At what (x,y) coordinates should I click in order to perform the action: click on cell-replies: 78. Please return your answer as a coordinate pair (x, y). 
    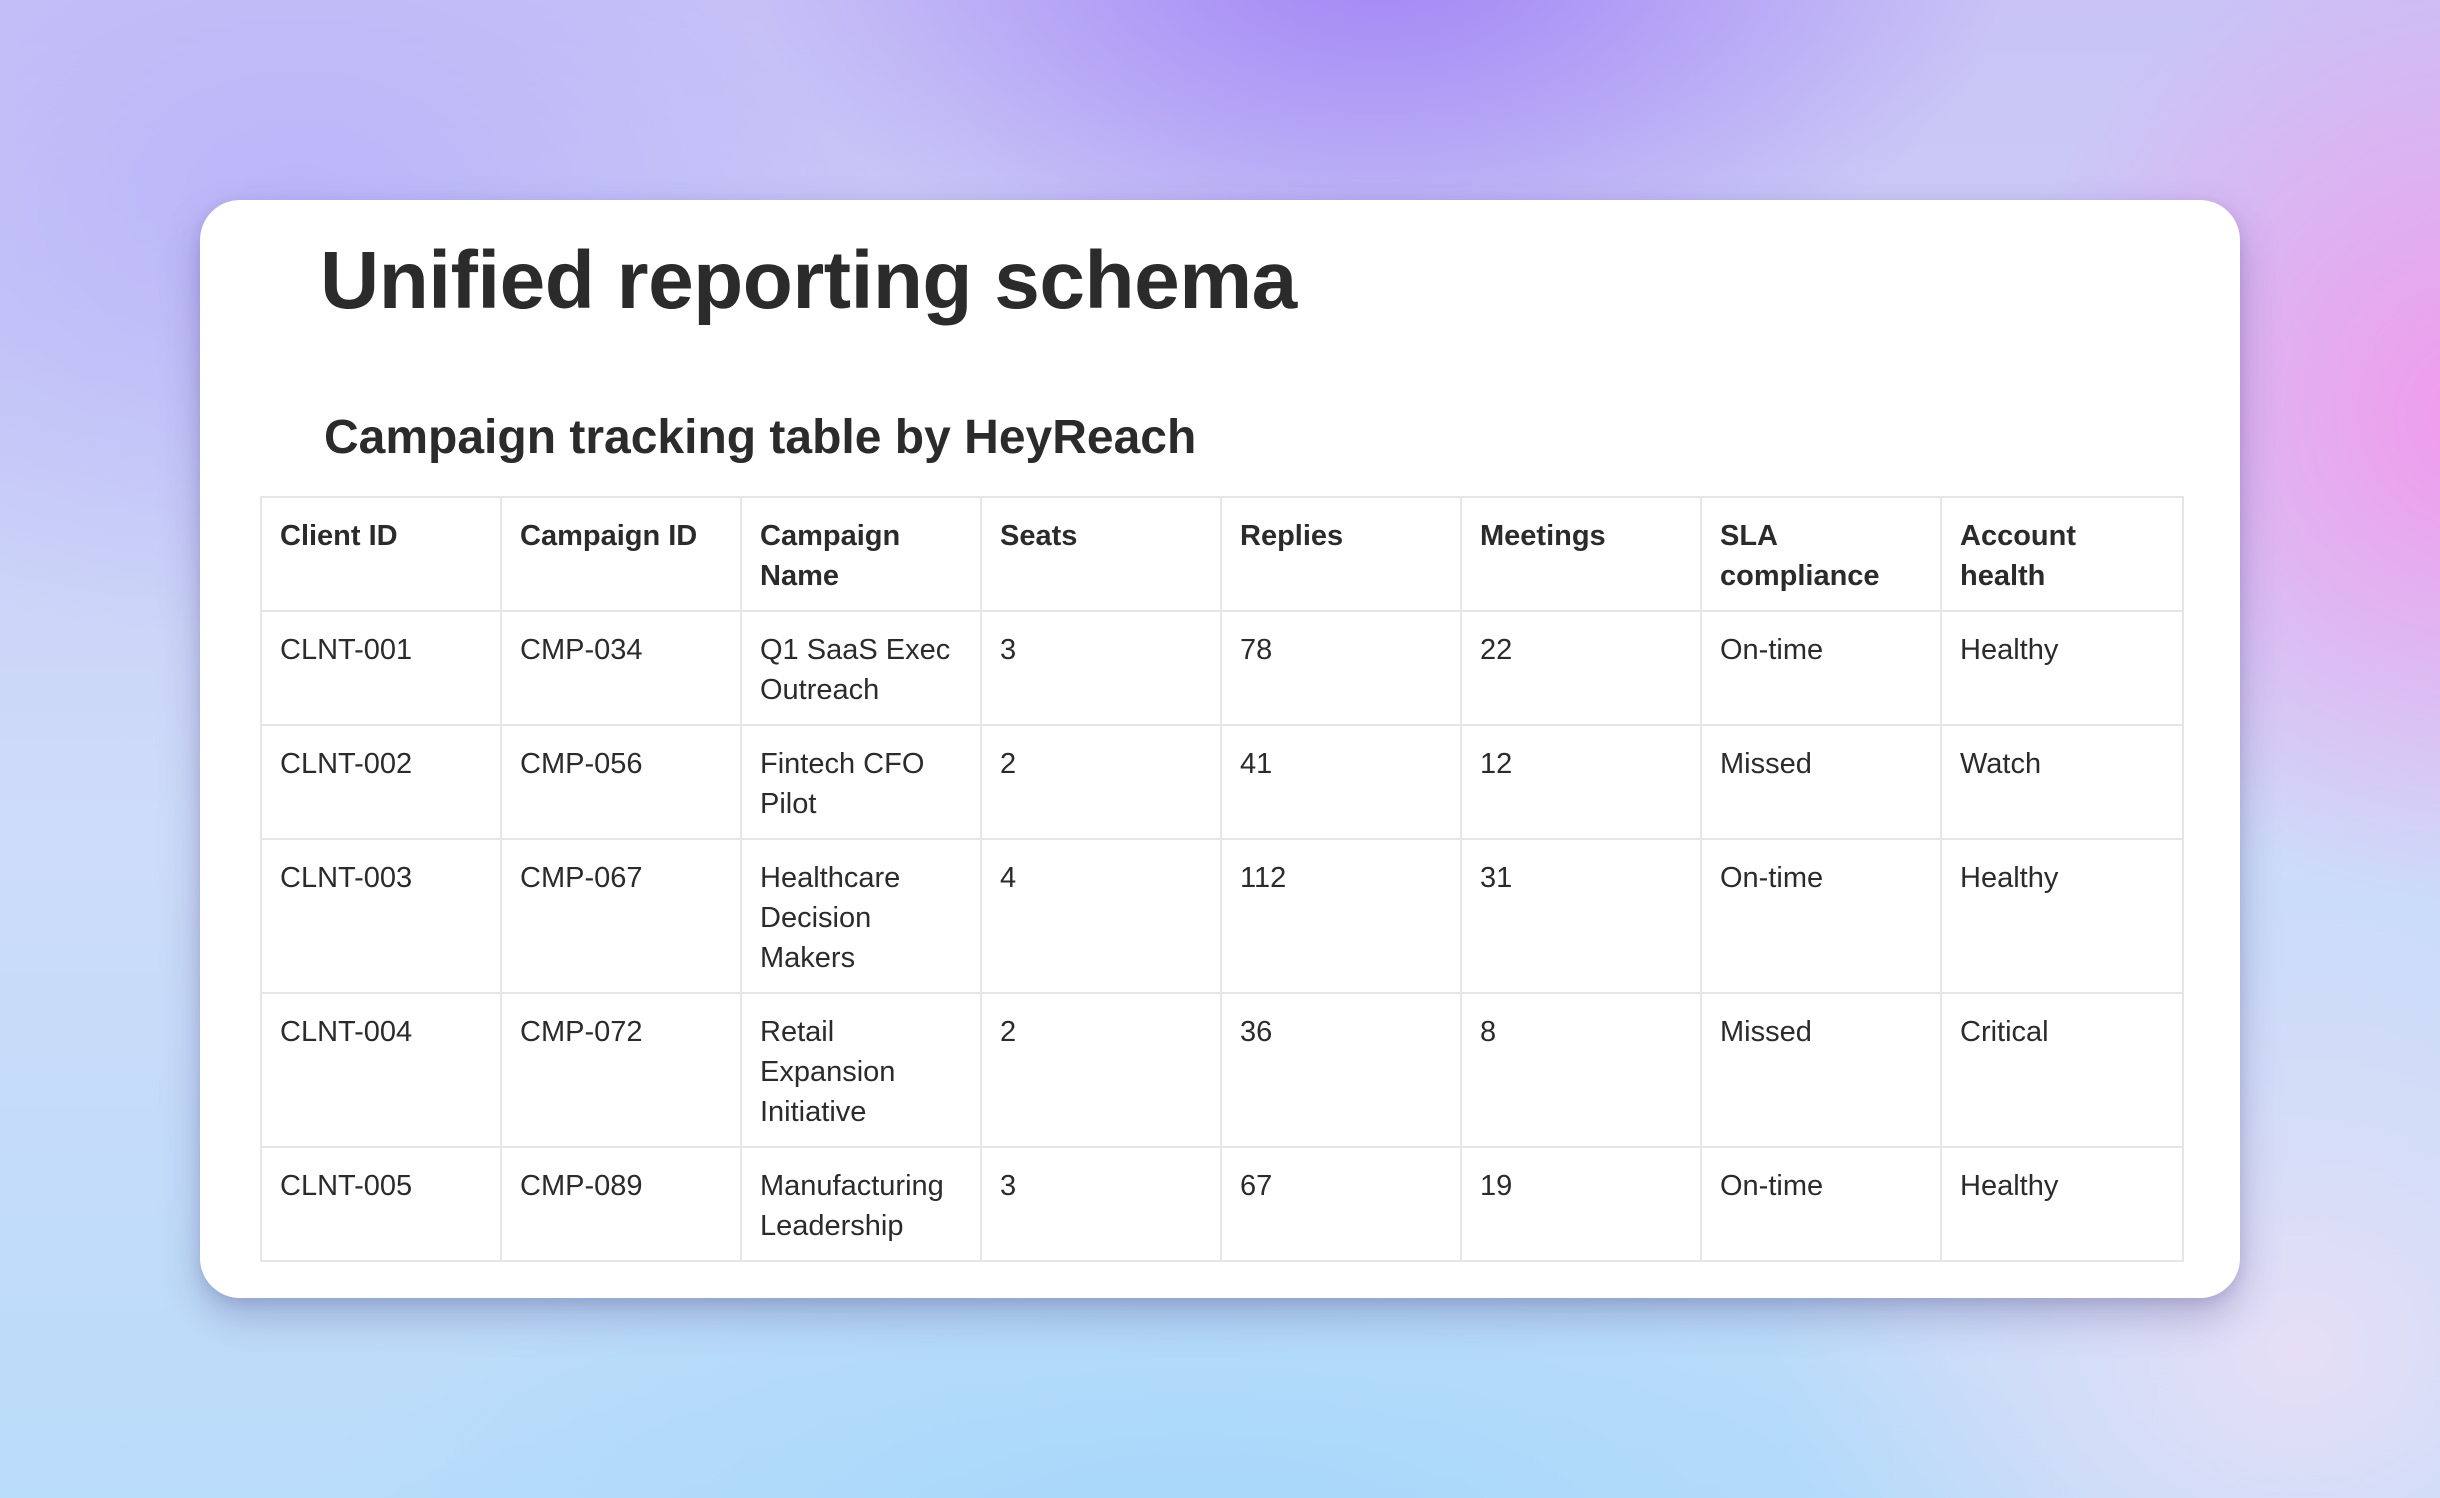
    Looking at the image, I should click on (1341, 668).